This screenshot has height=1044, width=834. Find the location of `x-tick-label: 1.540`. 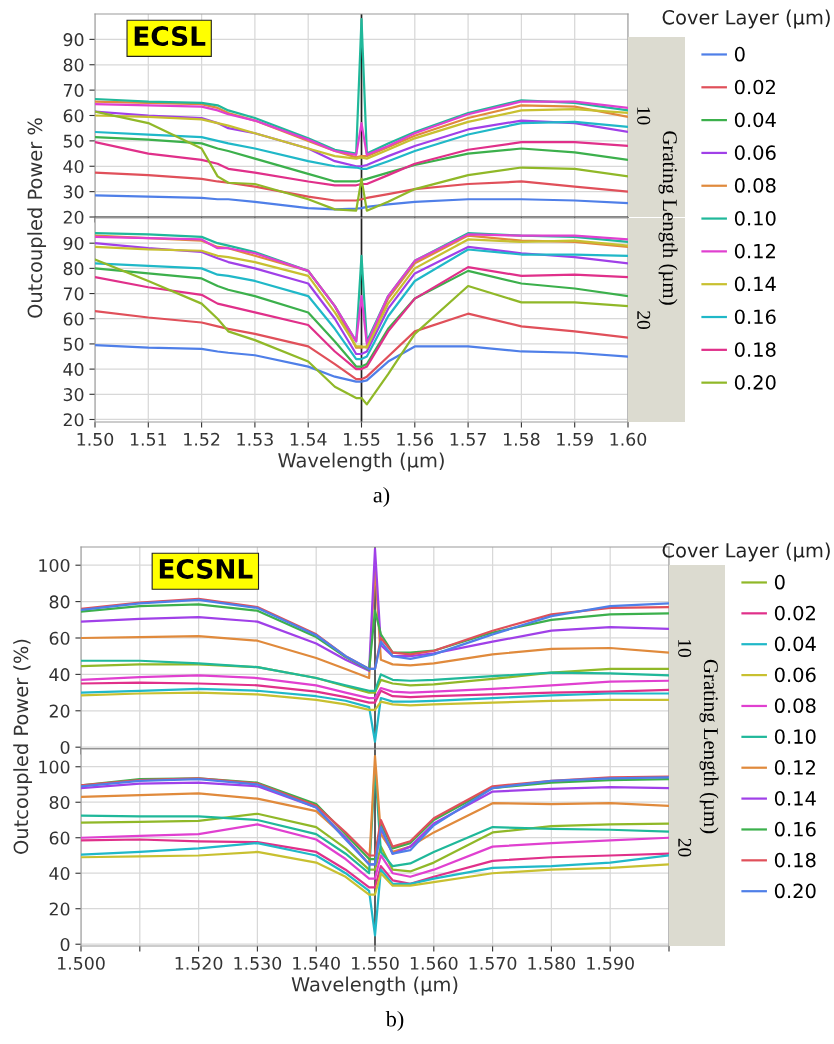

x-tick-label: 1.540 is located at coordinates (316, 963).